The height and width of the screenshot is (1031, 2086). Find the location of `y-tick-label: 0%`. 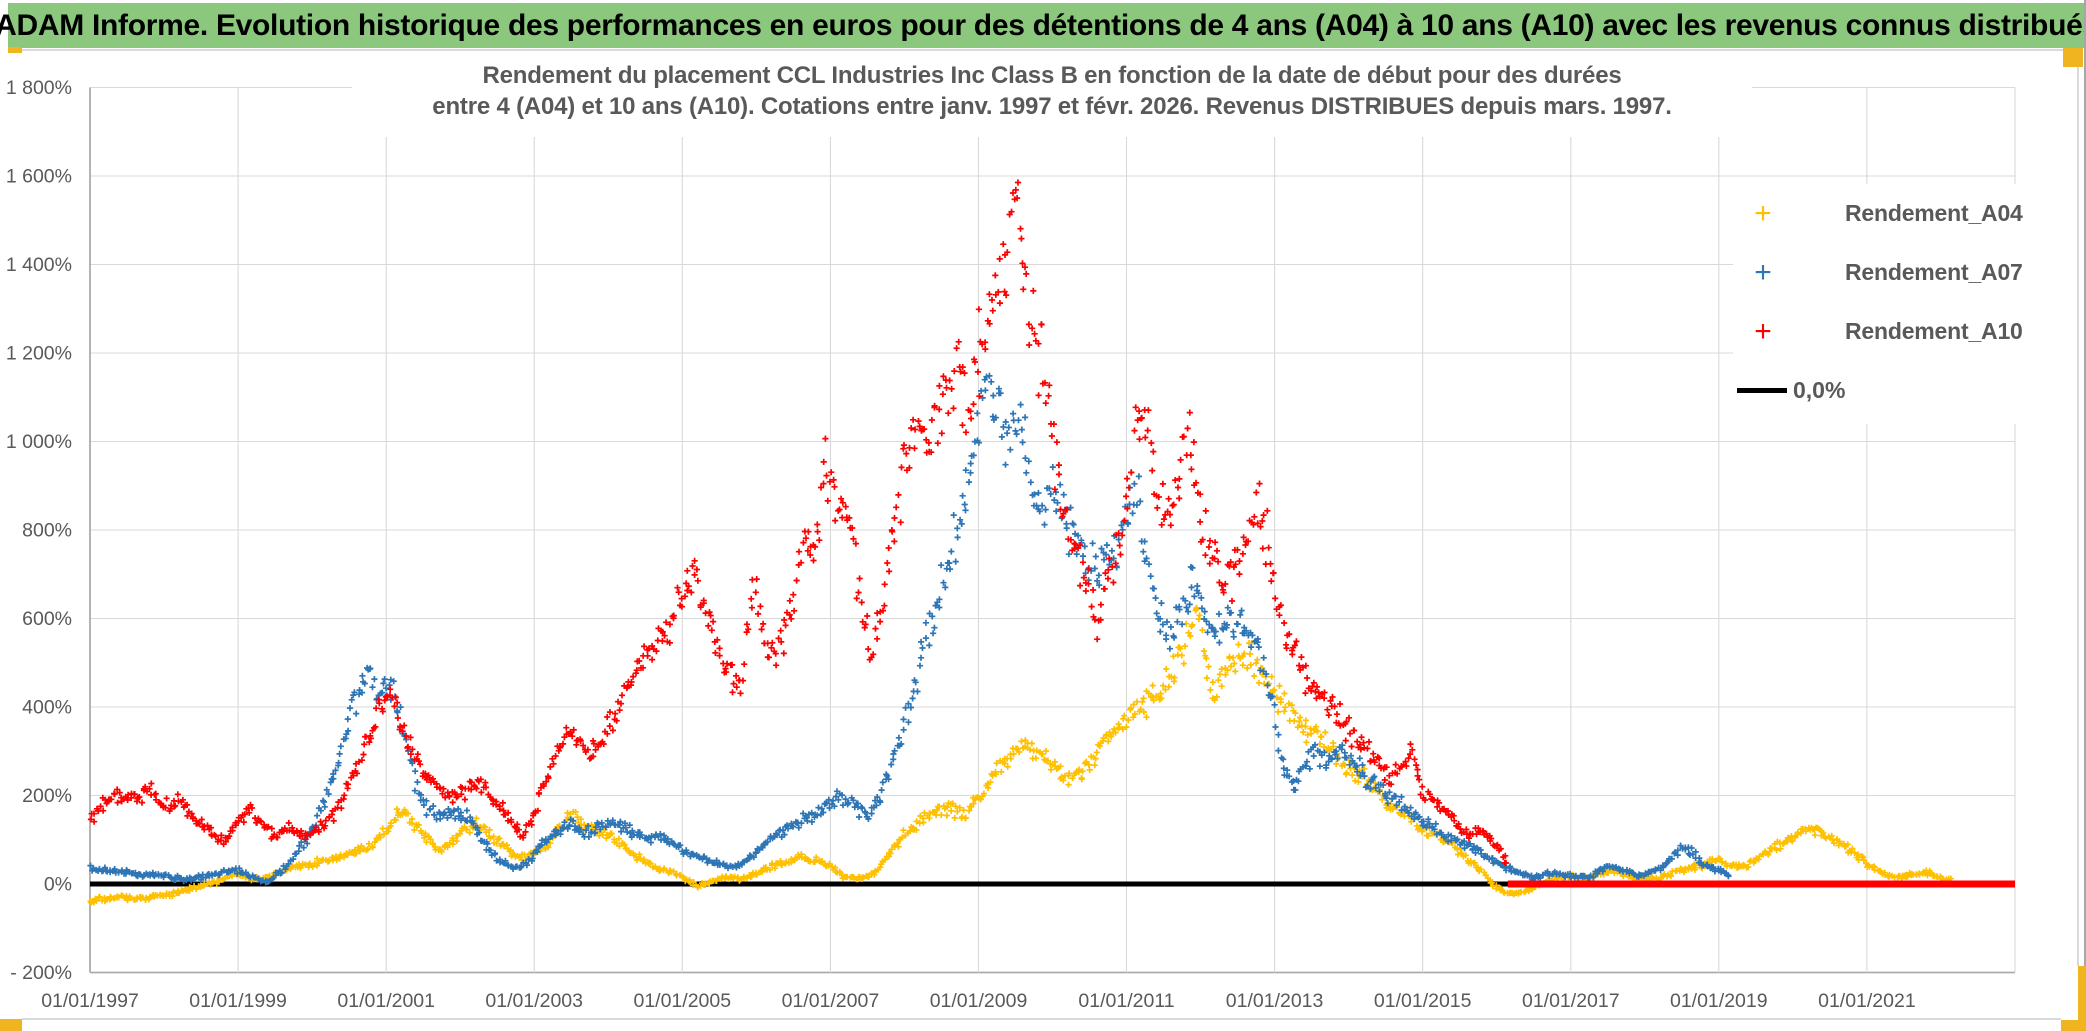

y-tick-label: 0% is located at coordinates (58, 885).